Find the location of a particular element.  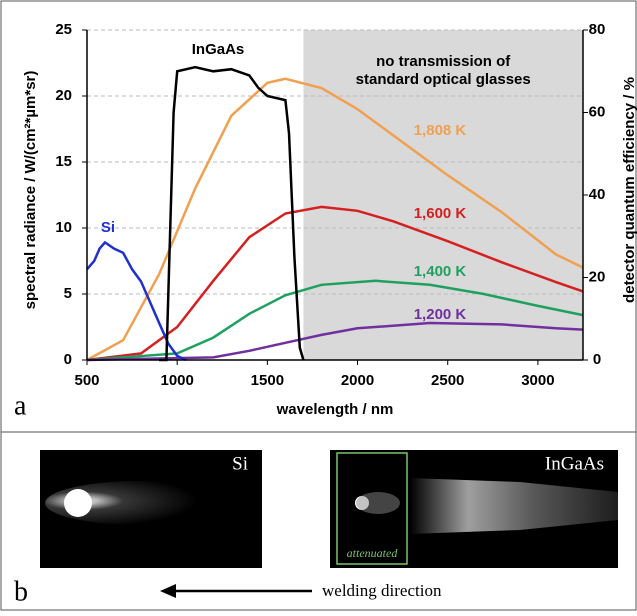

y2-axis-title: detector quantum efficiency / % is located at coordinates (629, 190).